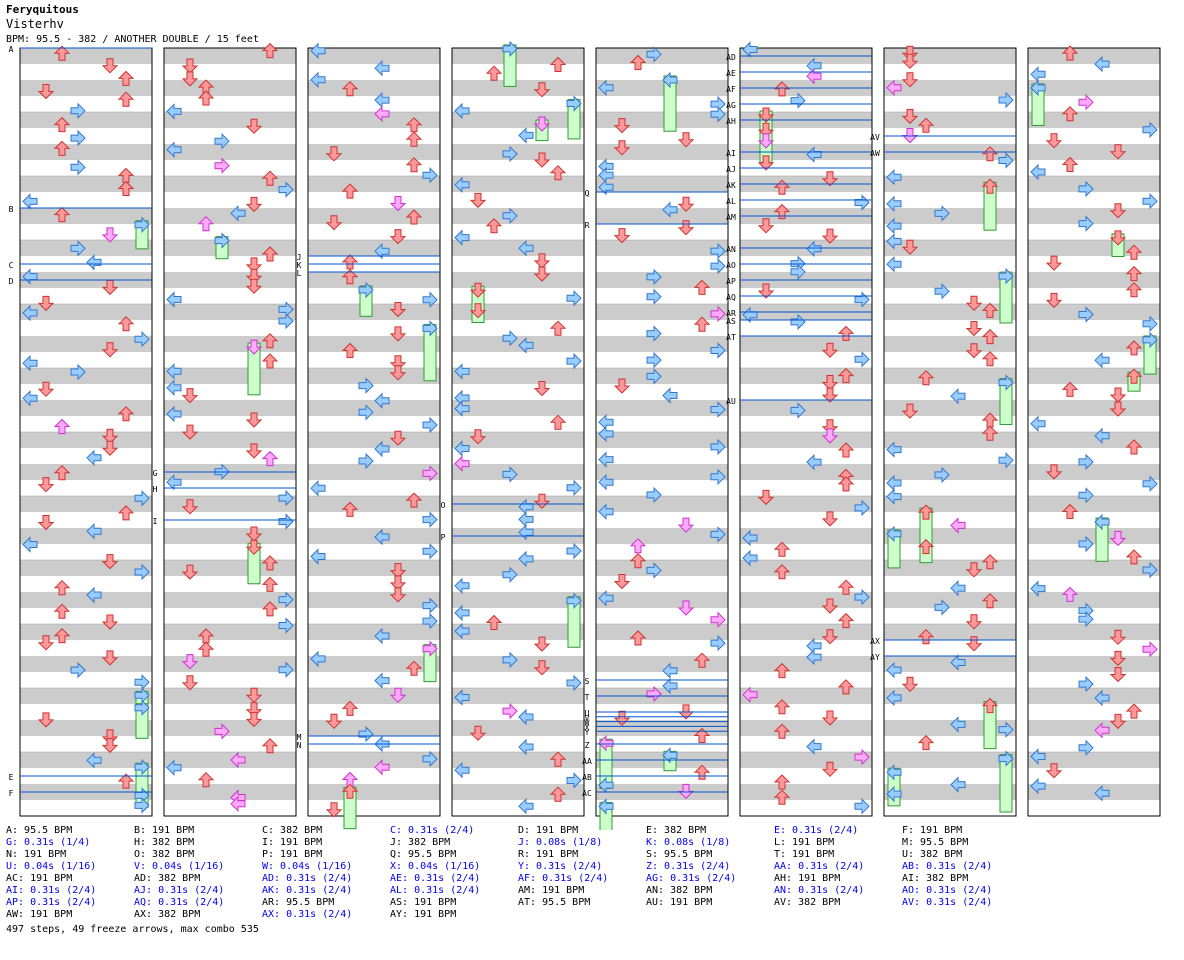 This screenshot has height=960, width=1184. What do you see at coordinates (39, 878) in the screenshot?
I see `legend-entry: AC: 191 BPM` at bounding box center [39, 878].